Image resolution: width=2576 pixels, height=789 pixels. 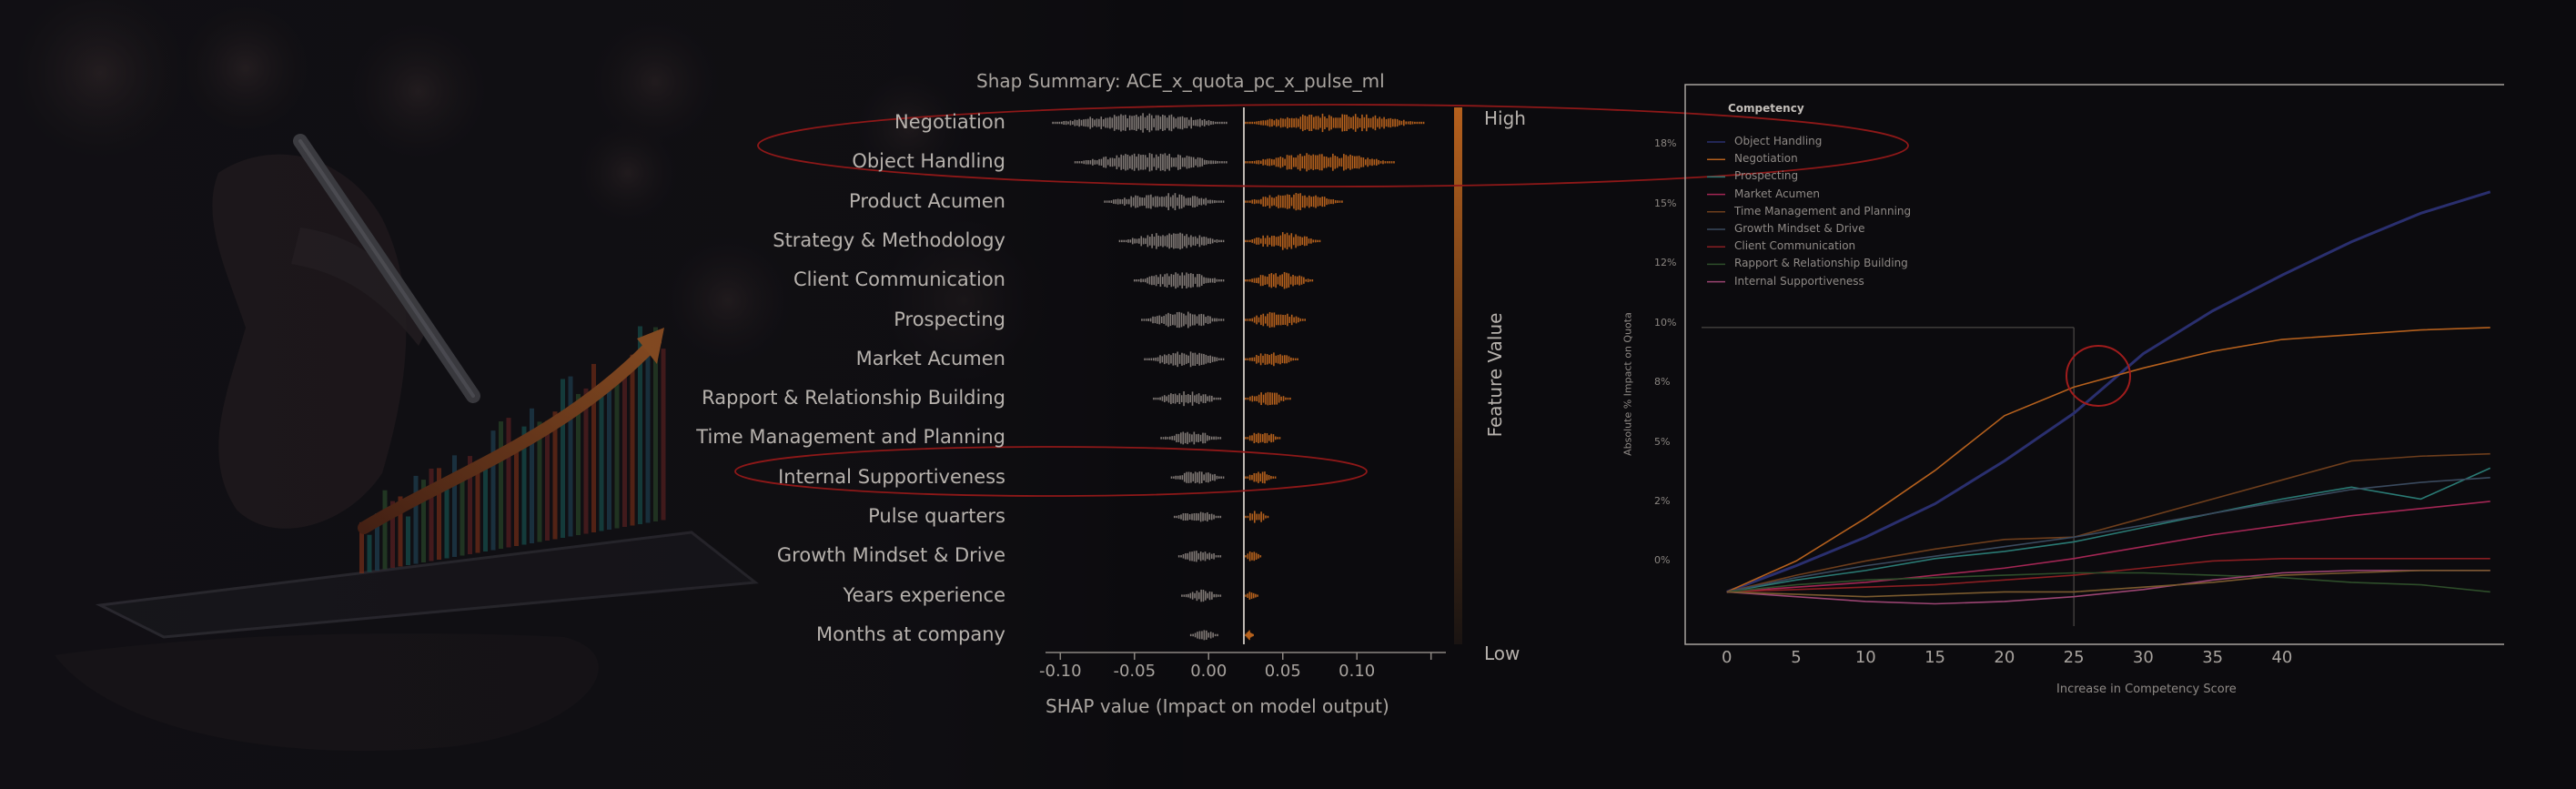 I want to click on x-tick-label: 30, so click(x=2143, y=657).